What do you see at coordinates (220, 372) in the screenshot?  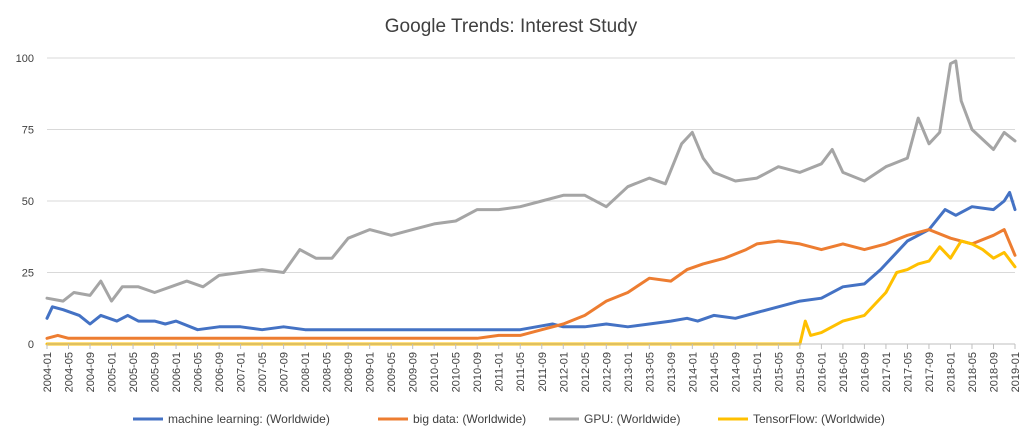 I see `x-tick-label: 2006-09` at bounding box center [220, 372].